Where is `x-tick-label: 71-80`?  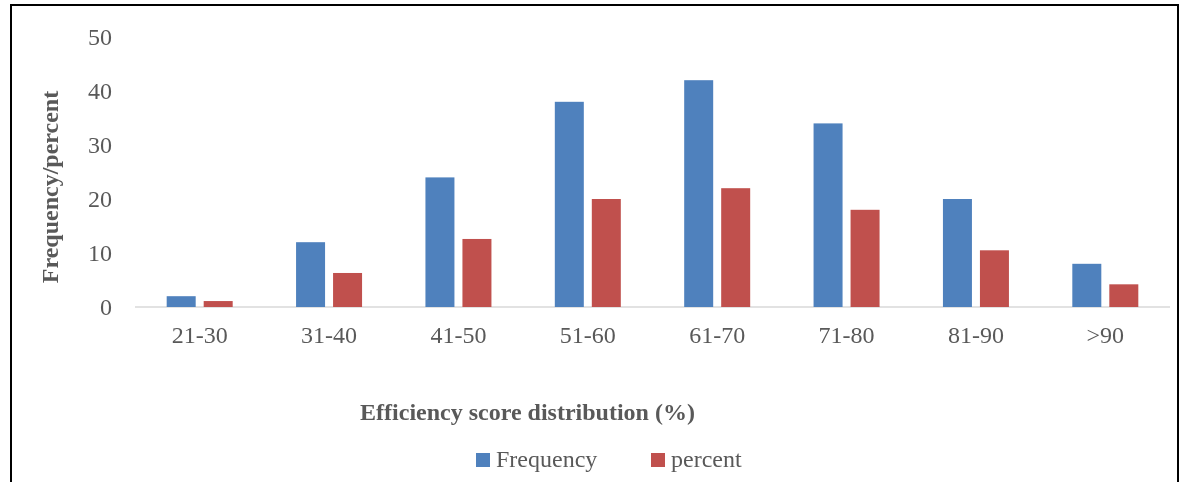 x-tick-label: 71-80 is located at coordinates (846, 335).